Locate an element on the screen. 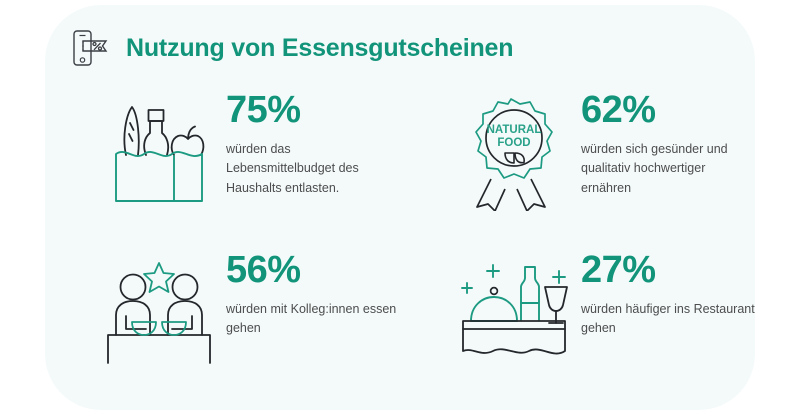 The width and height of the screenshot is (800, 410). badge-line-1: NATURAL is located at coordinates (514, 130).